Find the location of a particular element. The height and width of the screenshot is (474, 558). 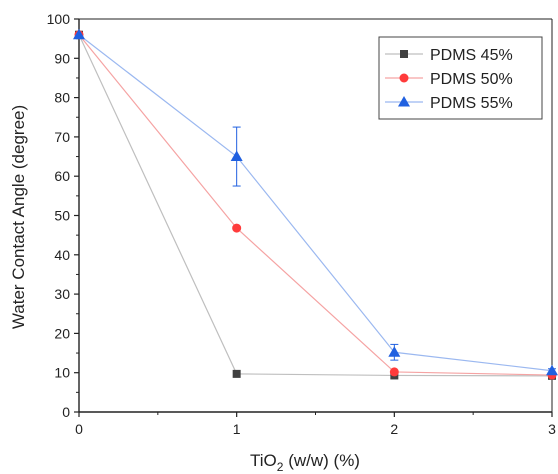

y-tick-label: 40 is located at coordinates (62, 255).